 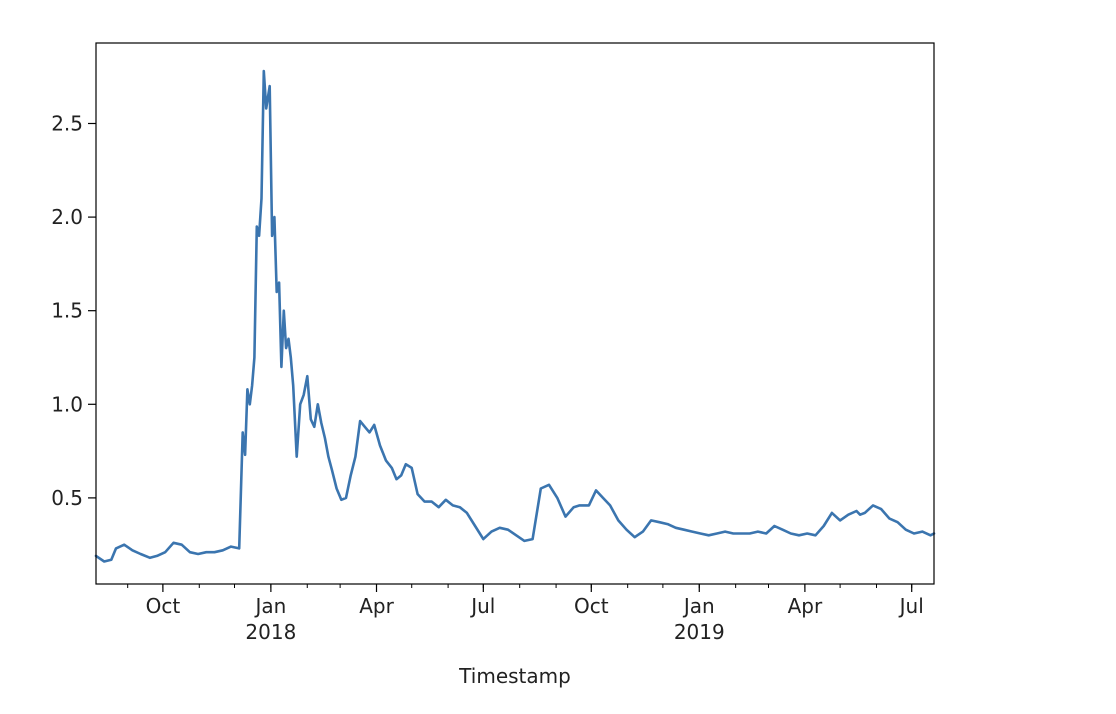 I want to click on y-tick-label: 1.0, so click(x=67, y=404).